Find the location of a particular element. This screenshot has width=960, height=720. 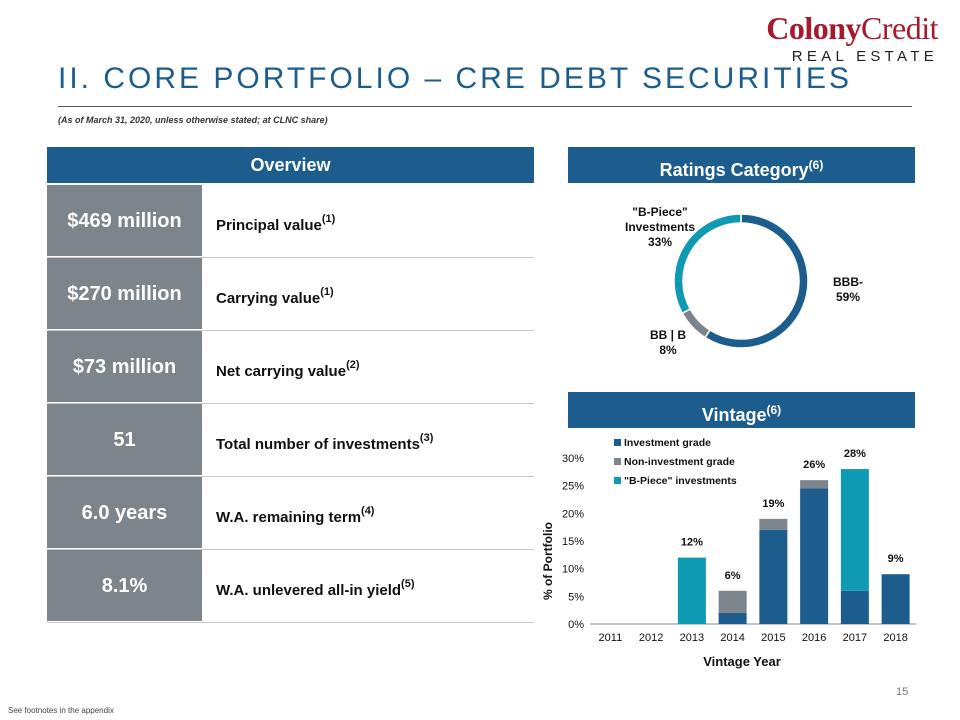

overview-value: 51 is located at coordinates (124, 440).